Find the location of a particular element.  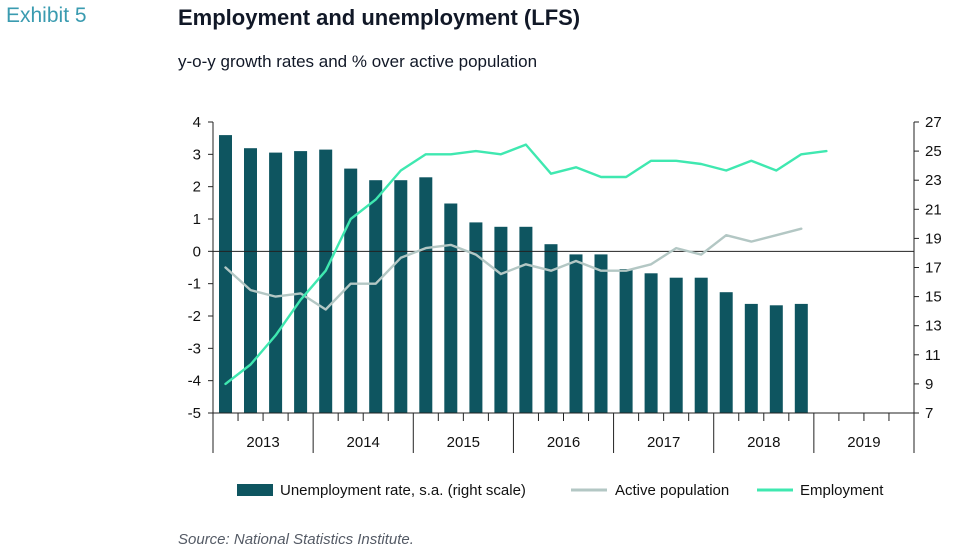

right-tick-label: 21 is located at coordinates (933, 209).